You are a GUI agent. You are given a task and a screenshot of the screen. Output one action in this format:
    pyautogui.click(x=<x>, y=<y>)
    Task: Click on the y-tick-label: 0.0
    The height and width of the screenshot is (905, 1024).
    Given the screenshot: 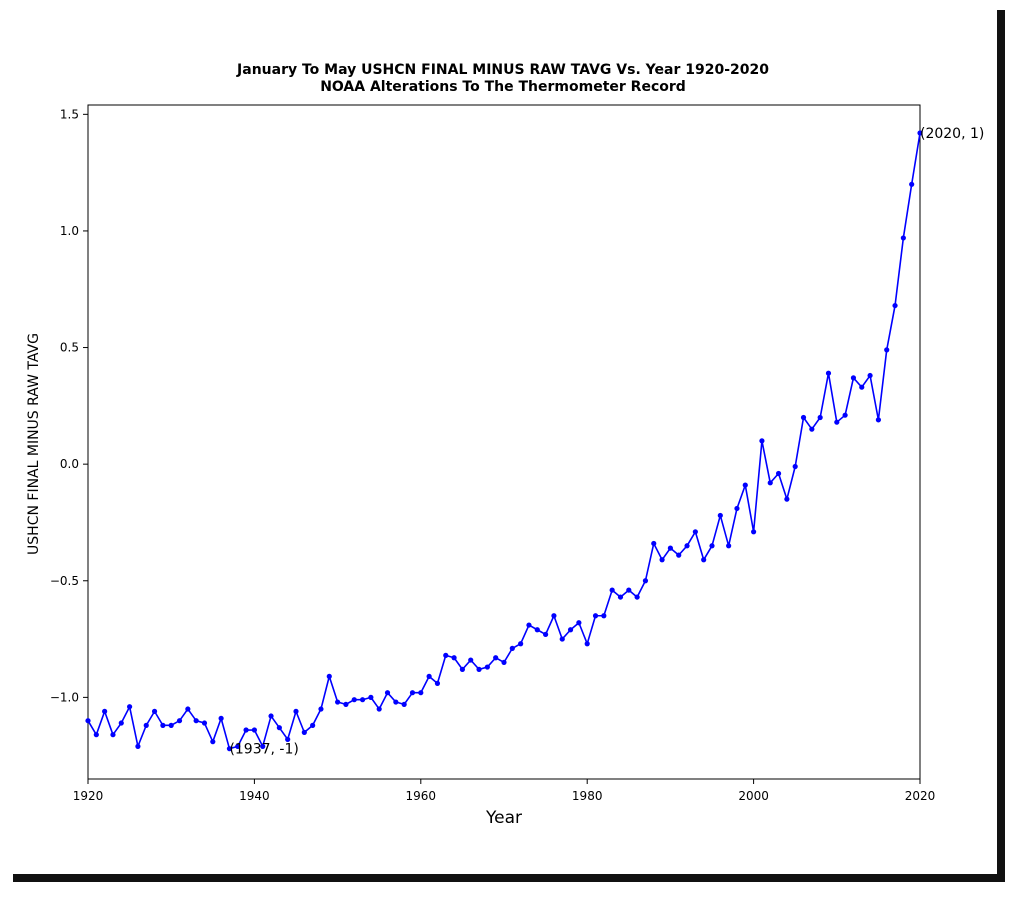 What is the action you would take?
    pyautogui.click(x=69, y=464)
    